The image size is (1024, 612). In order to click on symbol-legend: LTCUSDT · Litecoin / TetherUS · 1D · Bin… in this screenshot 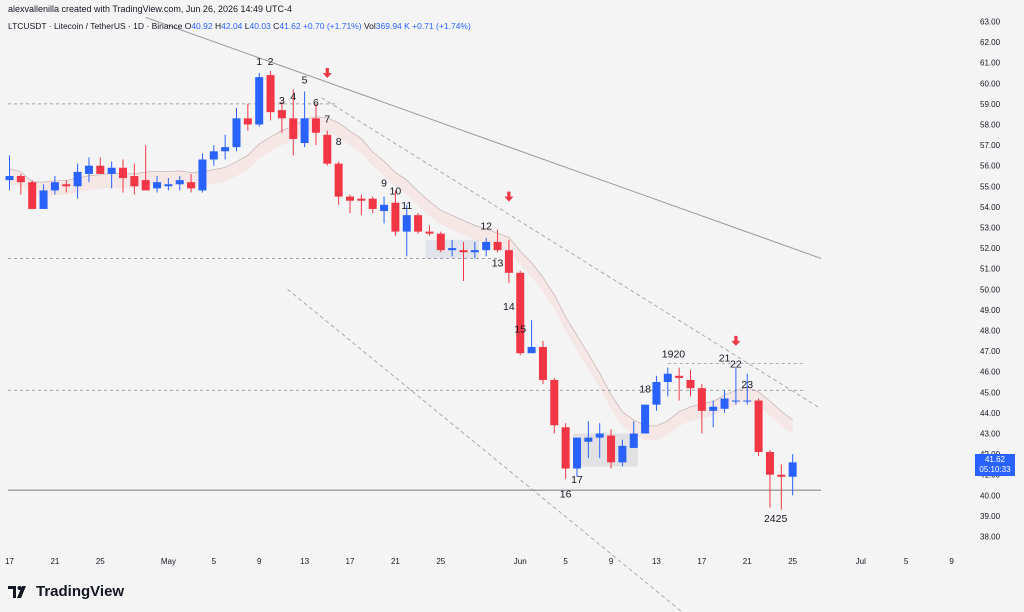, I will do `click(239, 26)`.